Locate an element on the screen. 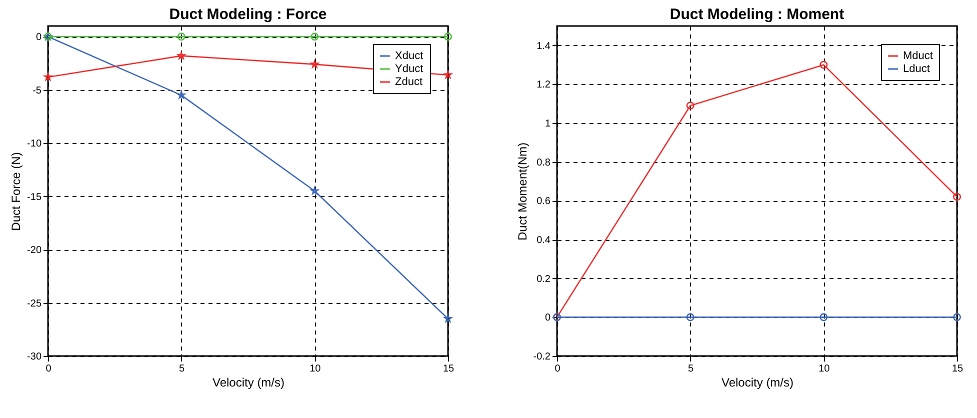  y-tick-label: 1 is located at coordinates (547, 124).